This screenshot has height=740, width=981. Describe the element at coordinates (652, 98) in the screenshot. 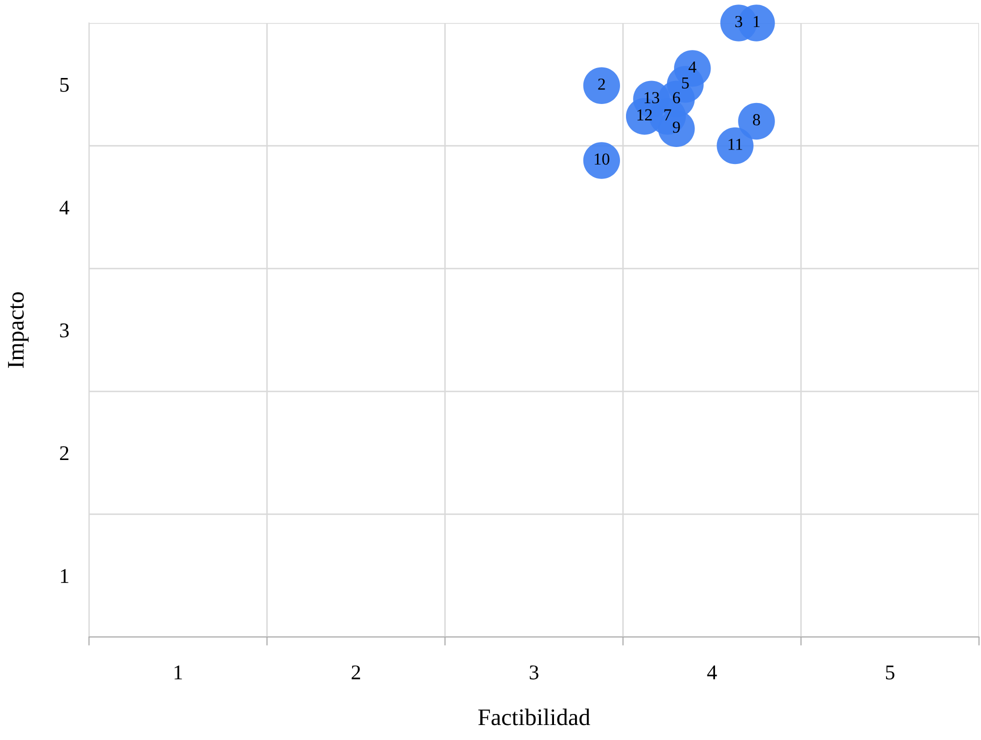

I see `annotation: 13` at that location.